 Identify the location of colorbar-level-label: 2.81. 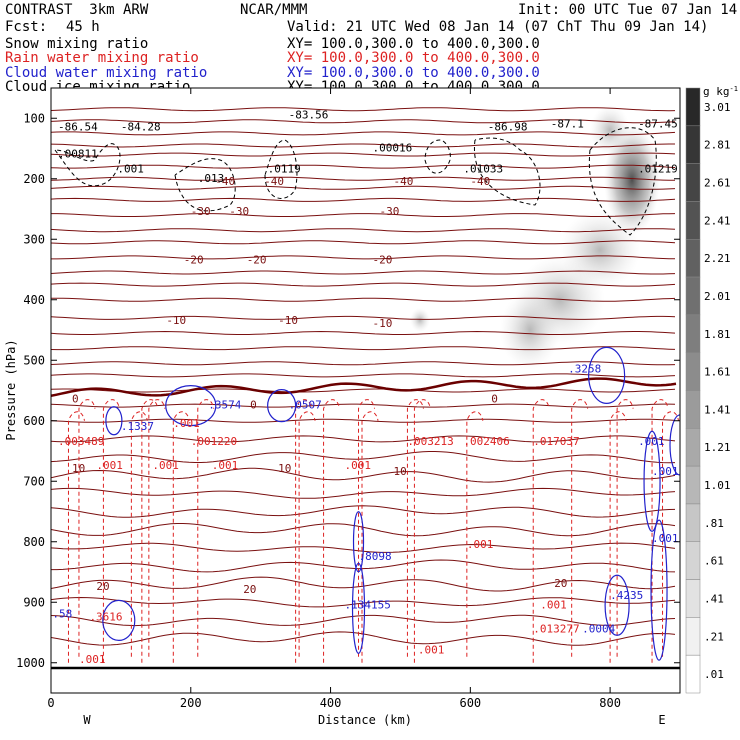
(717, 145).